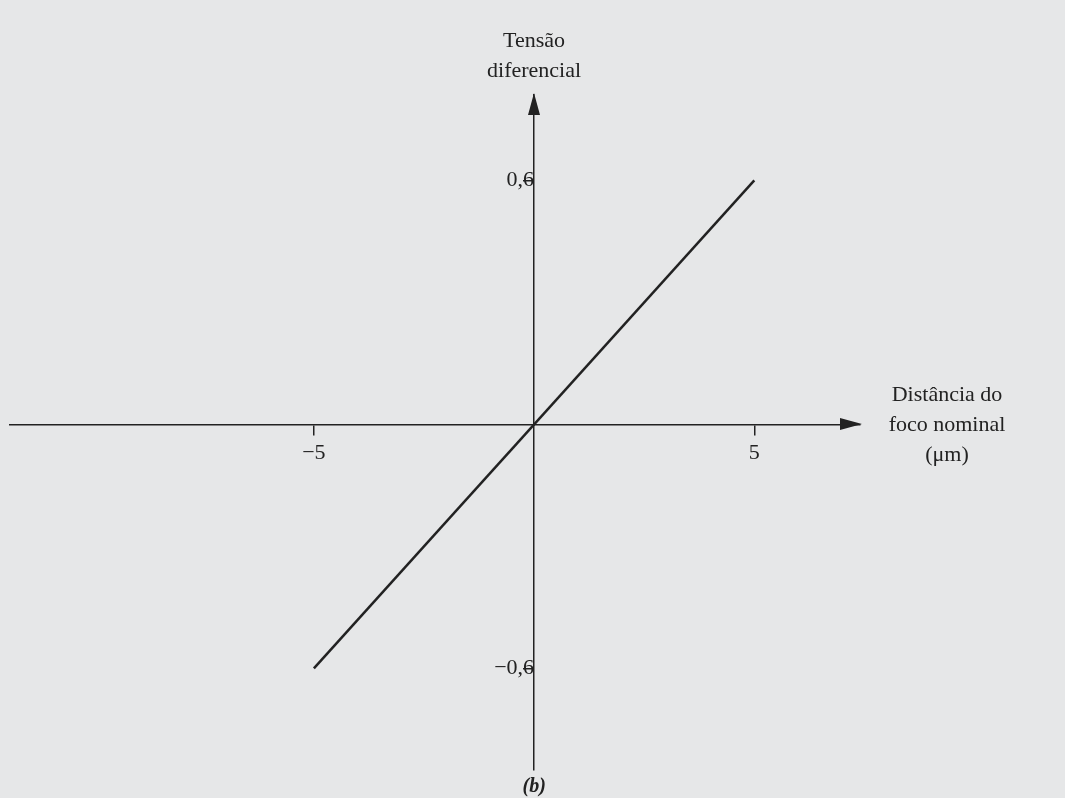 The image size is (1065, 798). What do you see at coordinates (754, 452) in the screenshot?
I see `x-tick-label: 5` at bounding box center [754, 452].